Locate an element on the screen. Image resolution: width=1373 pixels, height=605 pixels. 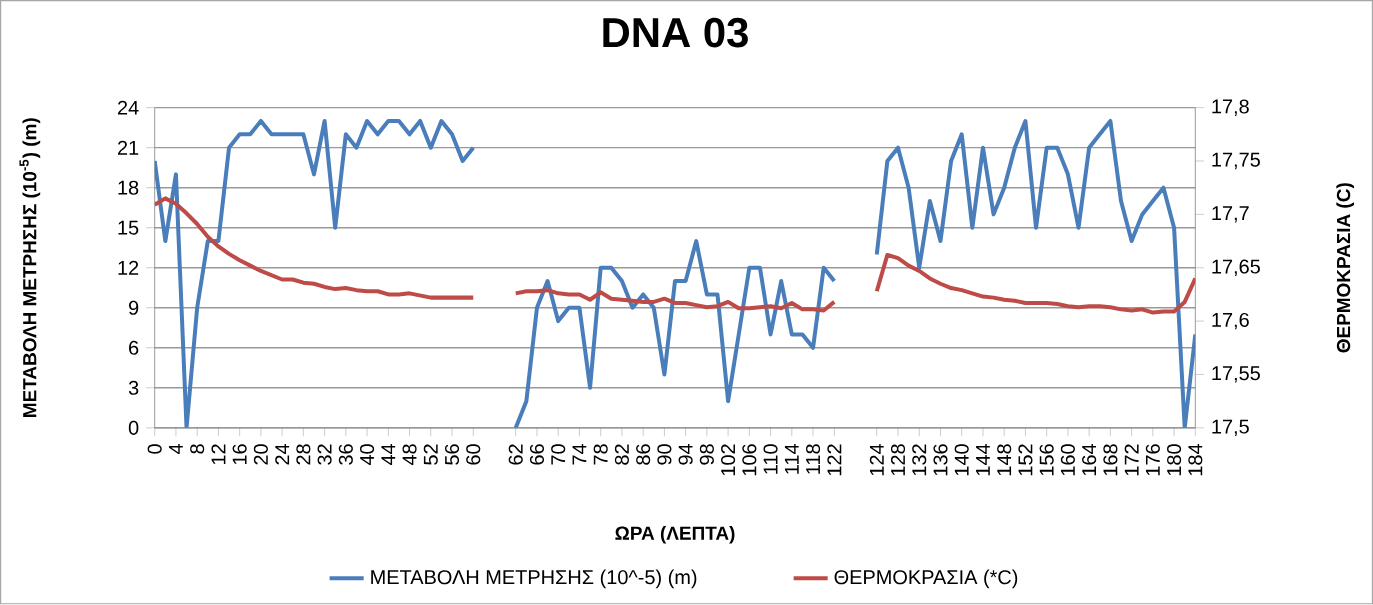
y-tick-label: 21 is located at coordinates (128, 147).